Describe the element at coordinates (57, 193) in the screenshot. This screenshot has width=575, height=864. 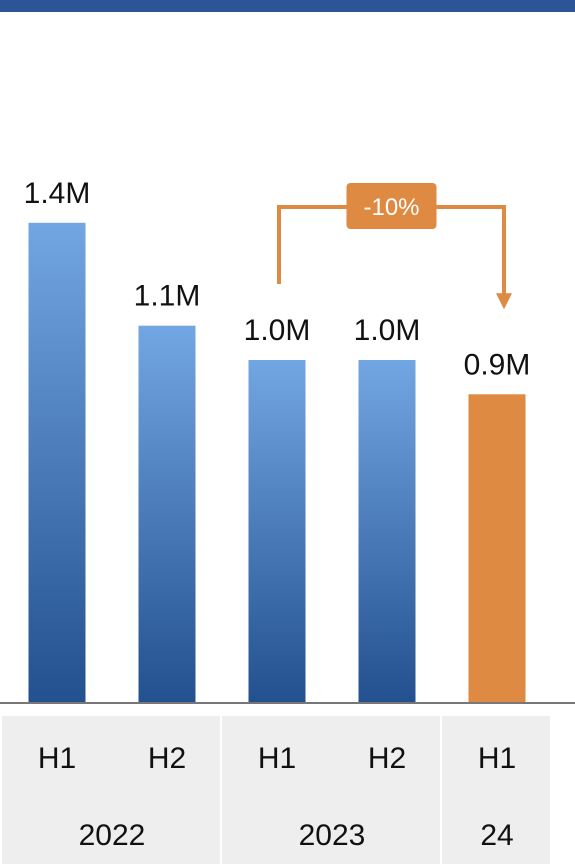
I see `data-label: 1.4M` at that location.